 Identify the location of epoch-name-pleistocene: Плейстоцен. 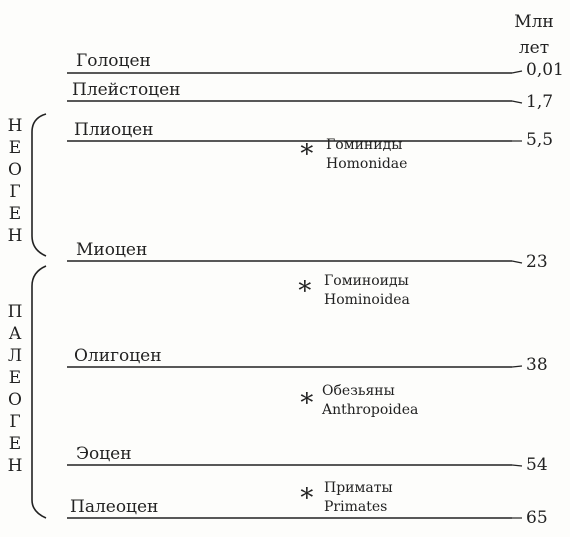
(126, 90).